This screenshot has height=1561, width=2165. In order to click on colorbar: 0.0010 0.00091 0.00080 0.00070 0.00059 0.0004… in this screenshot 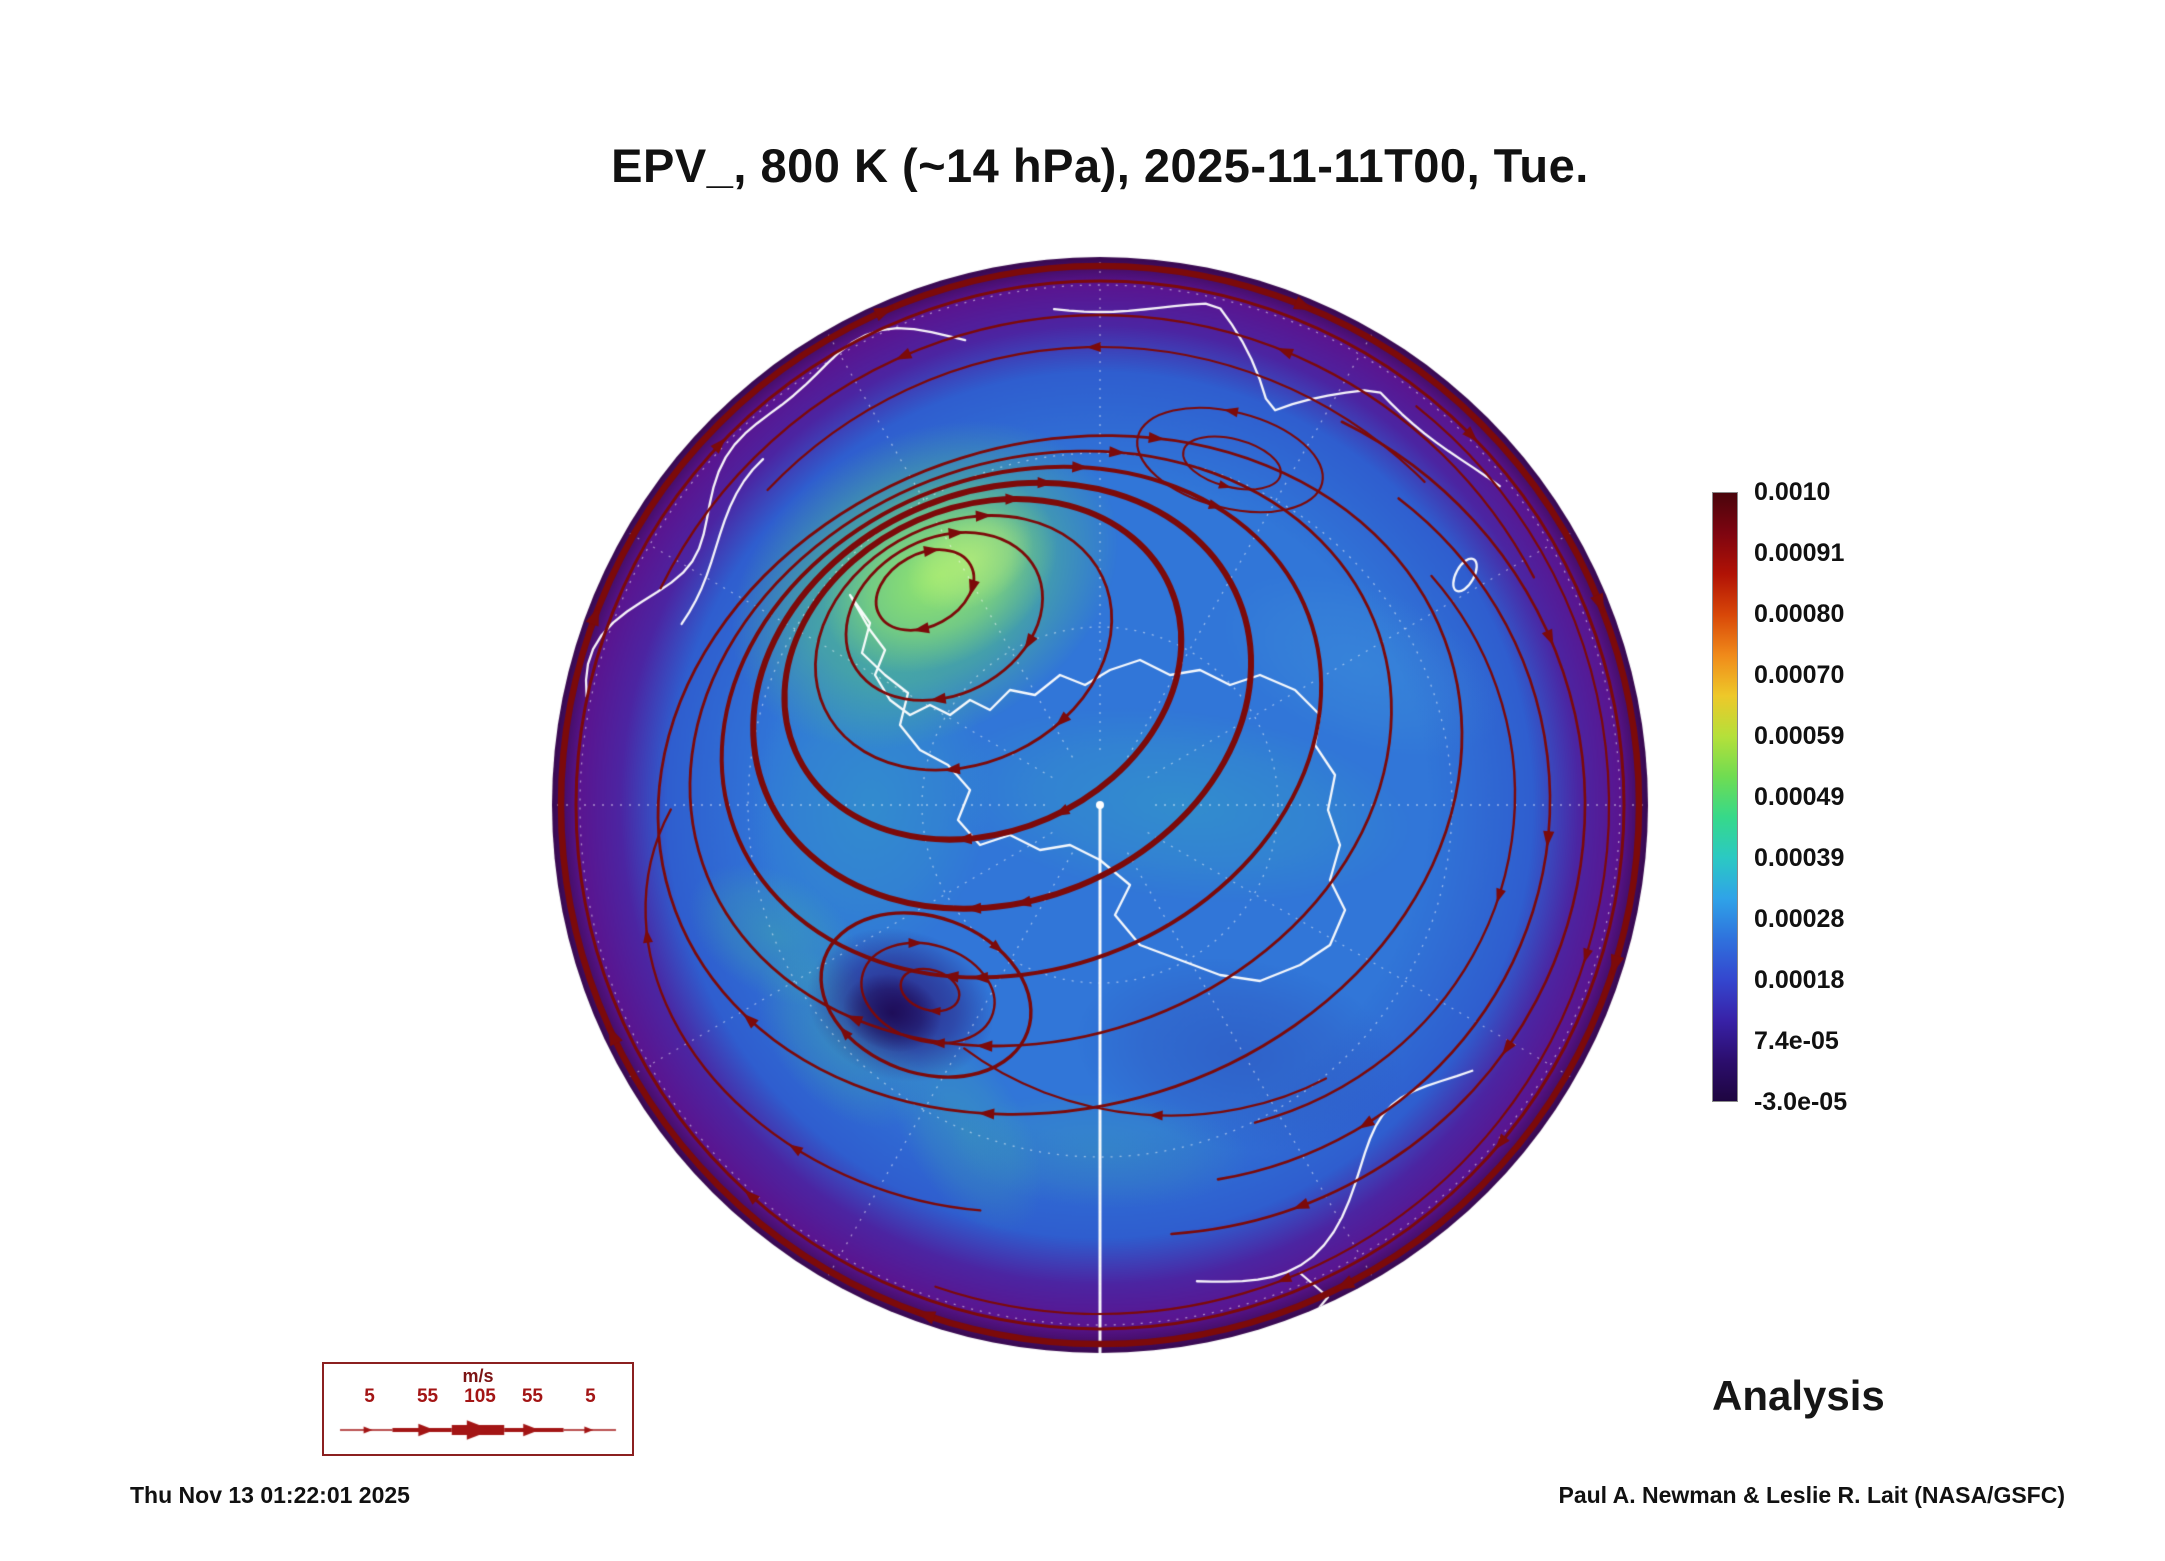, I will do `click(1822, 797)`.